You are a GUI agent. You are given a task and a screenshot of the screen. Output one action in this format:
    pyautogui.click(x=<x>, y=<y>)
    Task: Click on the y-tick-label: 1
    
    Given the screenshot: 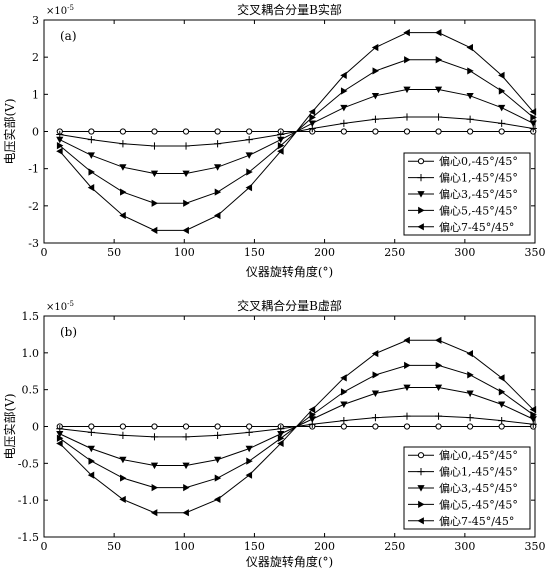 What is the action you would take?
    pyautogui.click(x=35, y=94)
    